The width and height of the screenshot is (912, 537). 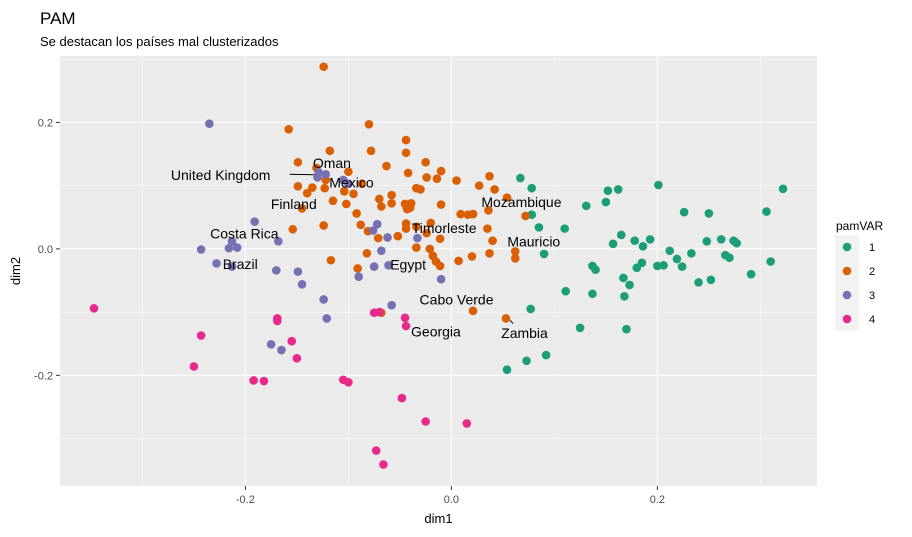 What do you see at coordinates (45, 250) in the screenshot?
I see `y-tick-label: 0.0` at bounding box center [45, 250].